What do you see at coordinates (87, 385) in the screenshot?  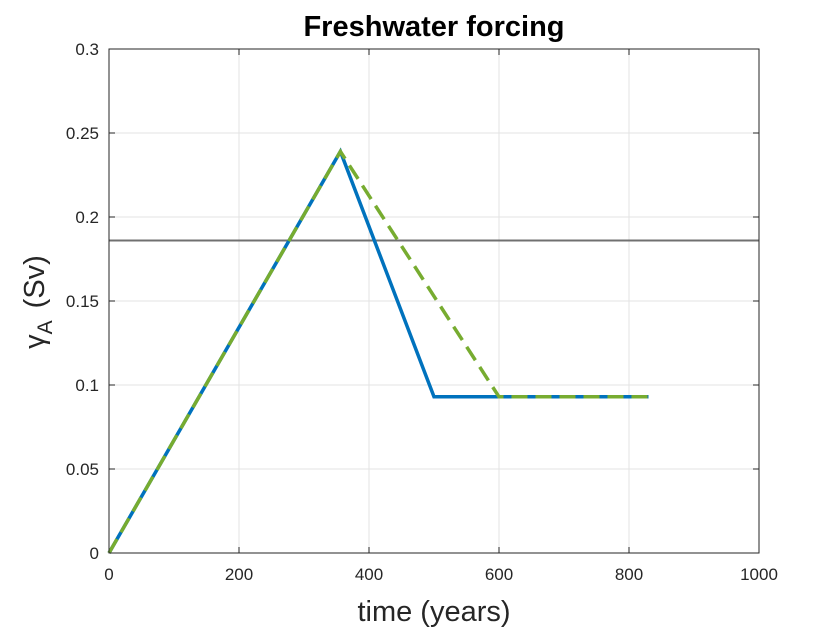 I see `y-tick-label: 0.1` at bounding box center [87, 385].